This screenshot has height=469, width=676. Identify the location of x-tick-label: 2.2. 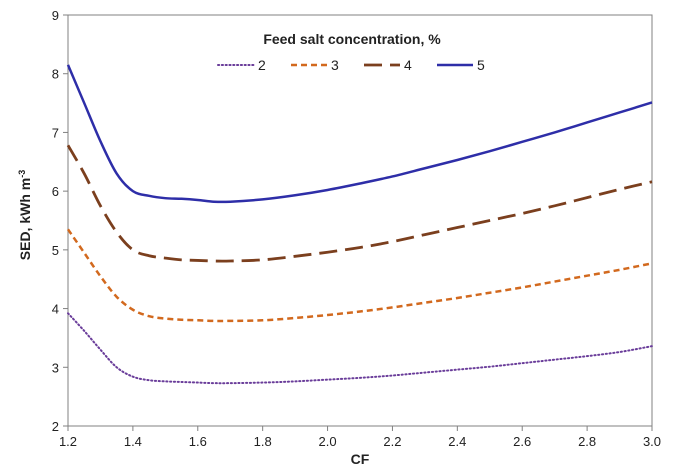
(392, 441).